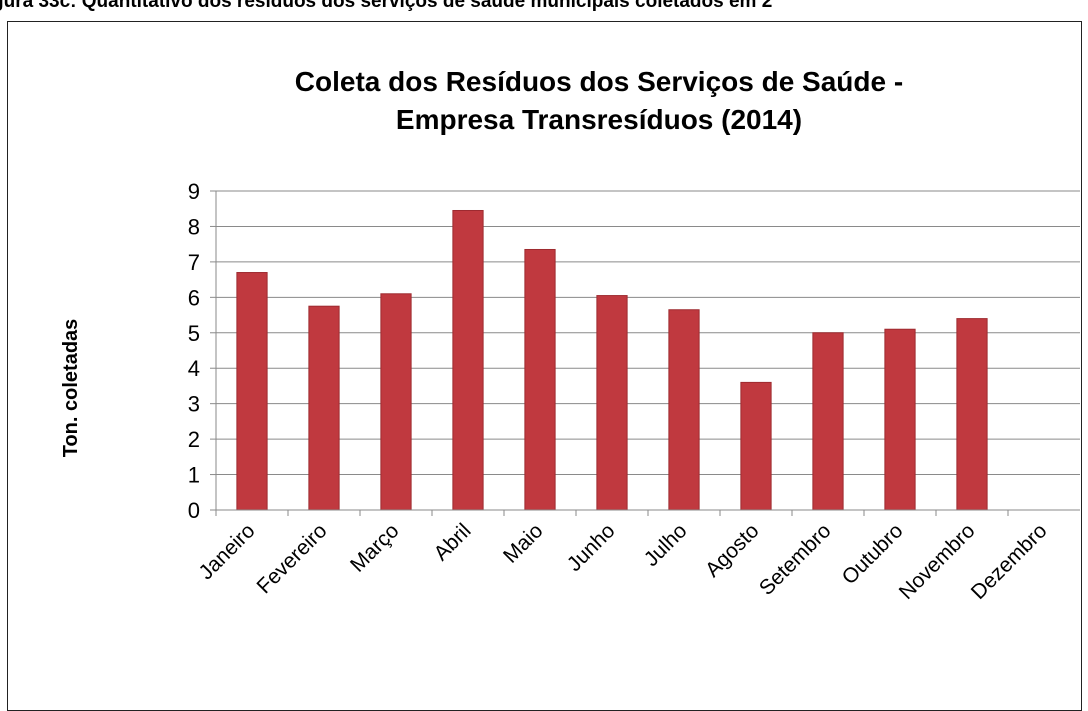  I want to click on y-tick-label: 2, so click(194, 439).